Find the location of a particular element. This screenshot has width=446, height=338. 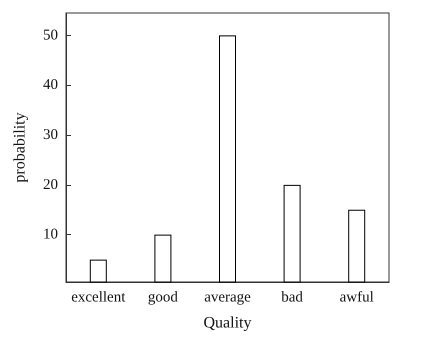

x-axis-title: Quality is located at coordinates (228, 323).